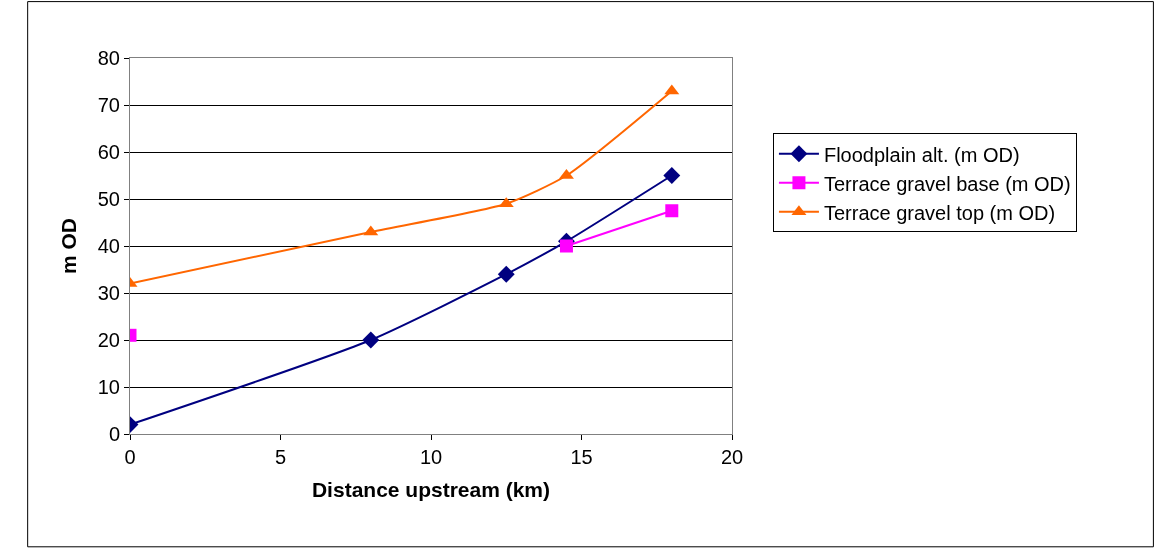 The image size is (1157, 555). Describe the element at coordinates (108, 293) in the screenshot. I see `y-tick-label: 30` at that location.